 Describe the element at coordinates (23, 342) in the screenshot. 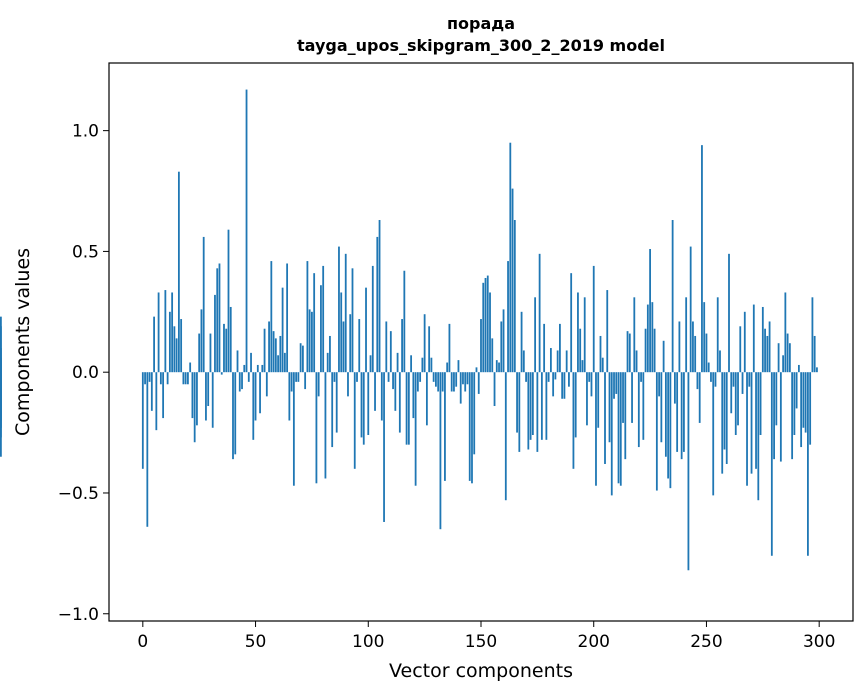

I see `y-axis-label: Components values` at that location.